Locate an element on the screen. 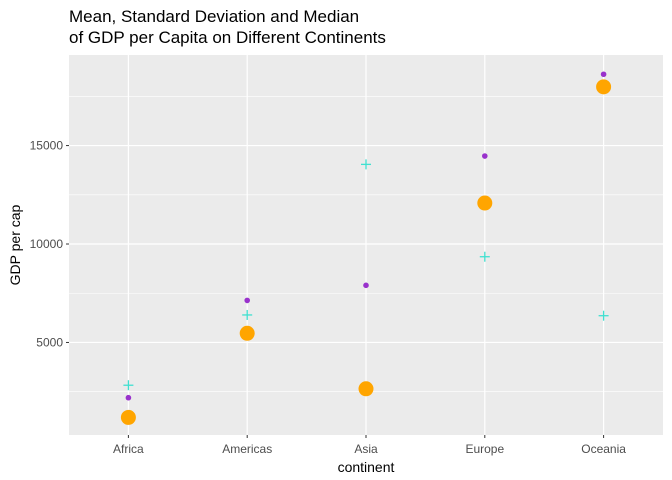  chart-title-line-1: Mean, Standard Deviation and Median is located at coordinates (214, 16).